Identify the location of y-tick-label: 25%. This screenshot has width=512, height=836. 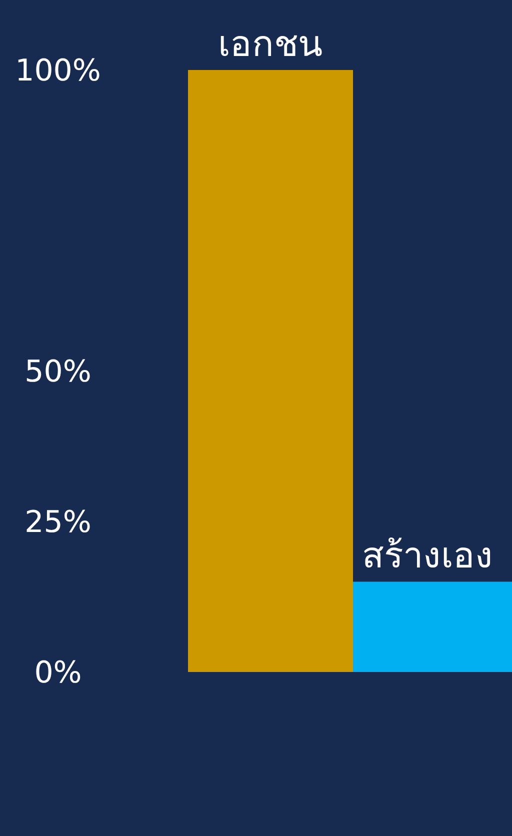
(58, 522).